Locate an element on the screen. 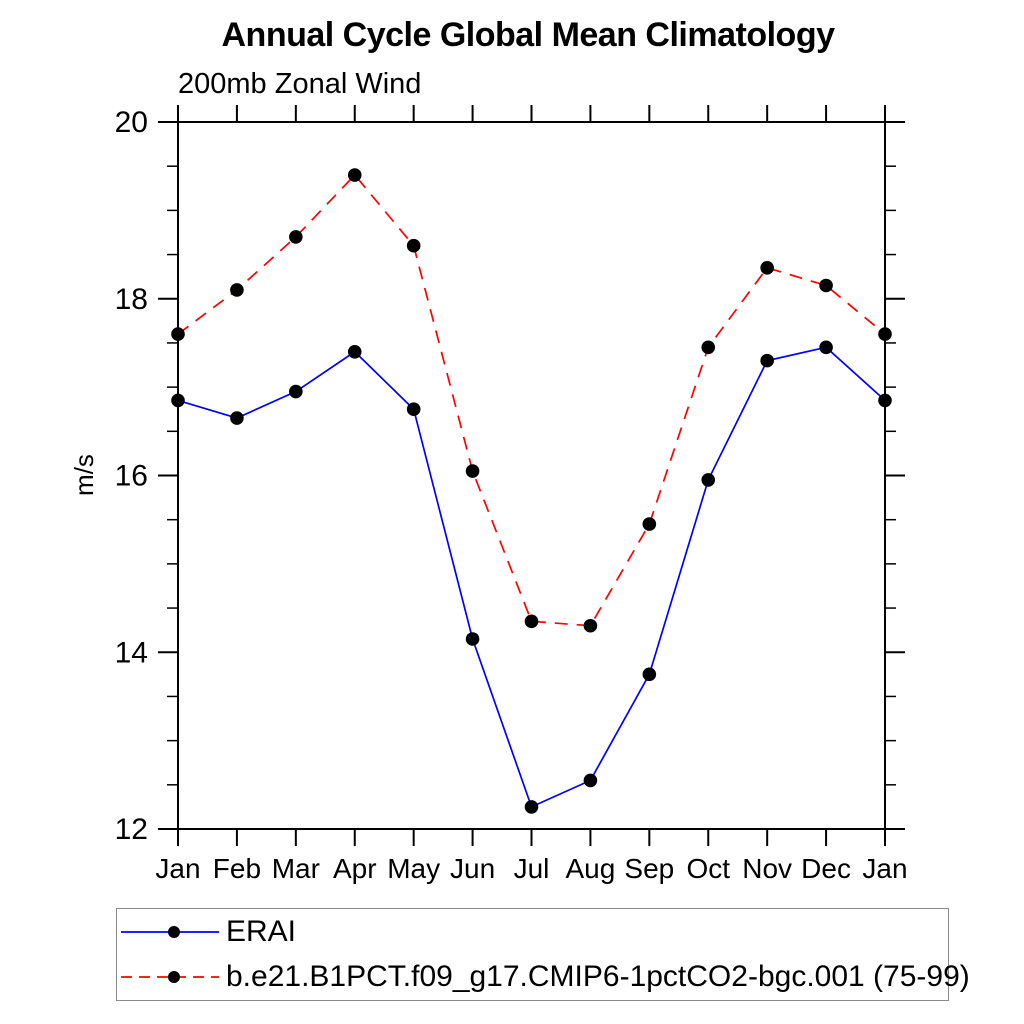 This screenshot has height=1024, width=1024. x-tick-label: Nov is located at coordinates (767, 868).